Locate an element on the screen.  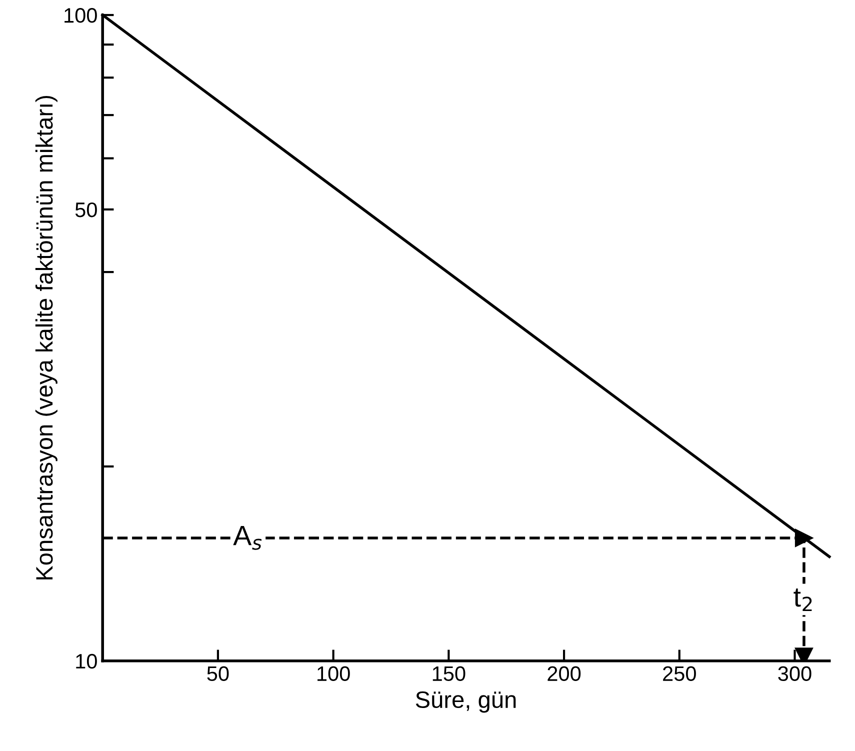
x-tick-label: 200 is located at coordinates (564, 674).